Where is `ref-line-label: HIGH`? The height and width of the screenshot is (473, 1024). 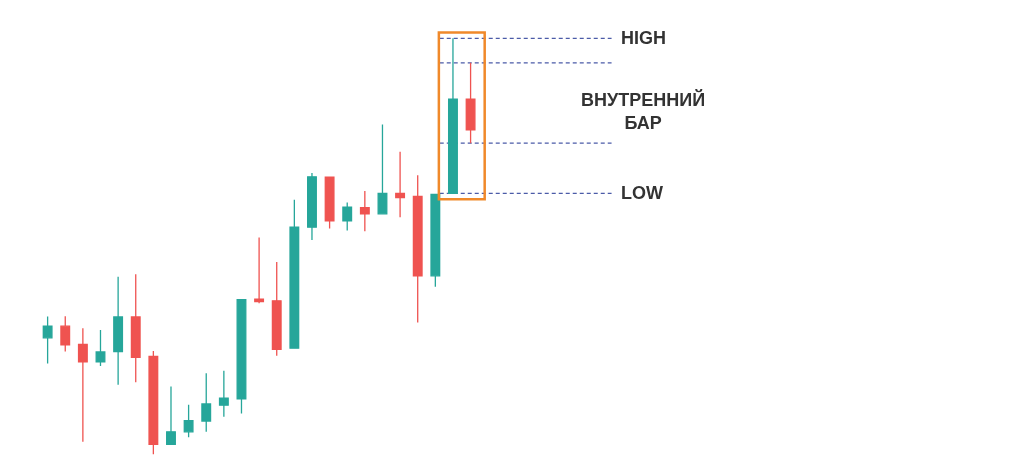 ref-line-label: HIGH is located at coordinates (643, 38).